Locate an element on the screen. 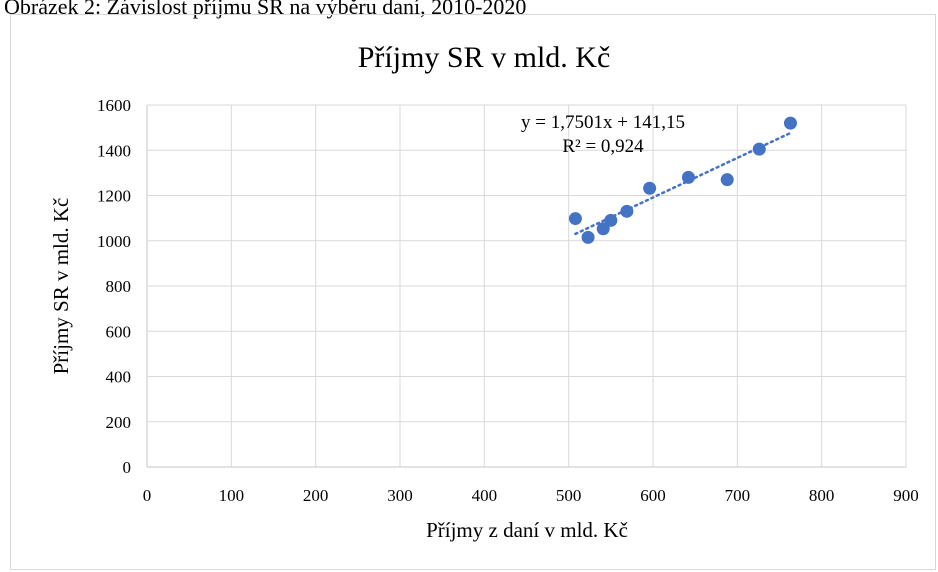 The height and width of the screenshot is (572, 938). y-tick-labels: 0 200 400 600 800 1000 1200 1400 1600 is located at coordinates (114, 286).